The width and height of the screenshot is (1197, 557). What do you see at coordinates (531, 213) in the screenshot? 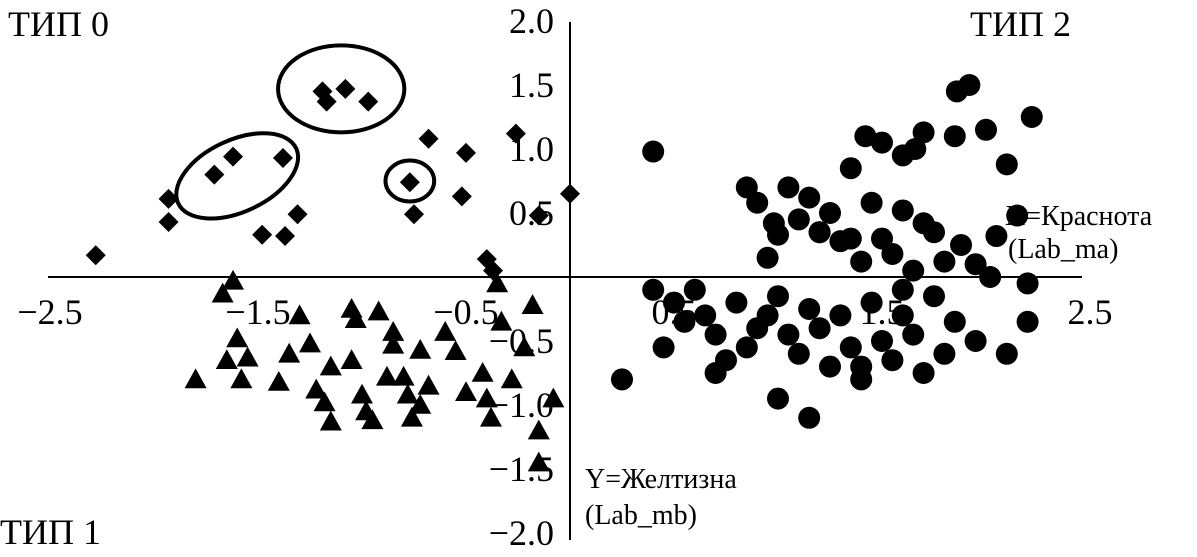
I see `y-tick-label: 0.5` at bounding box center [531, 213].